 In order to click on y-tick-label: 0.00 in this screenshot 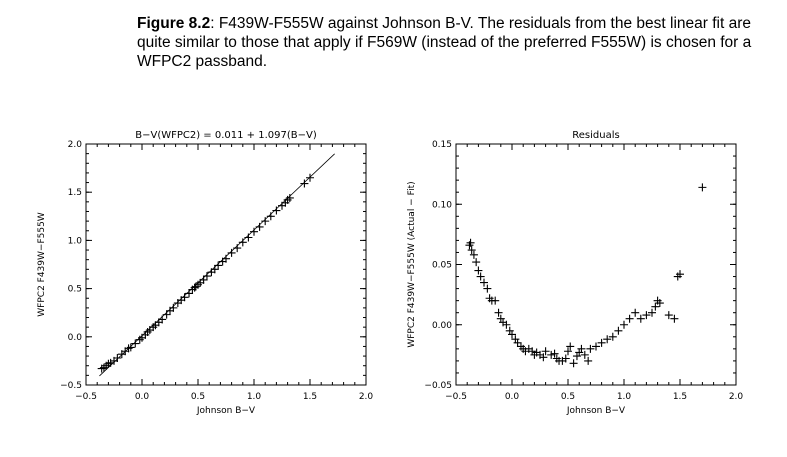, I will do `click(442, 326)`.